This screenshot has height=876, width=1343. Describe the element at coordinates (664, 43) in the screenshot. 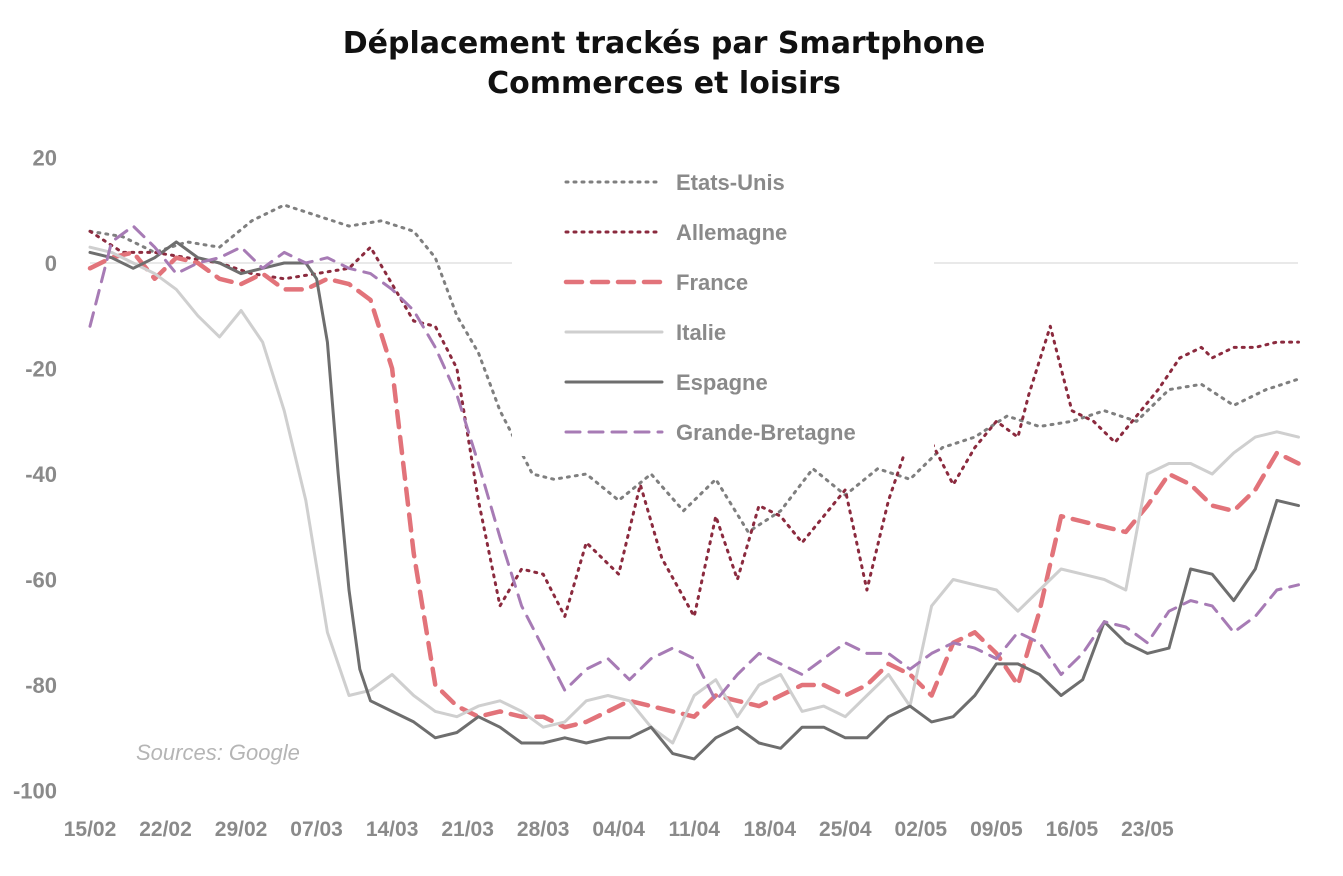

I see `chart-title: Déplacement trackés par Smartphone` at that location.